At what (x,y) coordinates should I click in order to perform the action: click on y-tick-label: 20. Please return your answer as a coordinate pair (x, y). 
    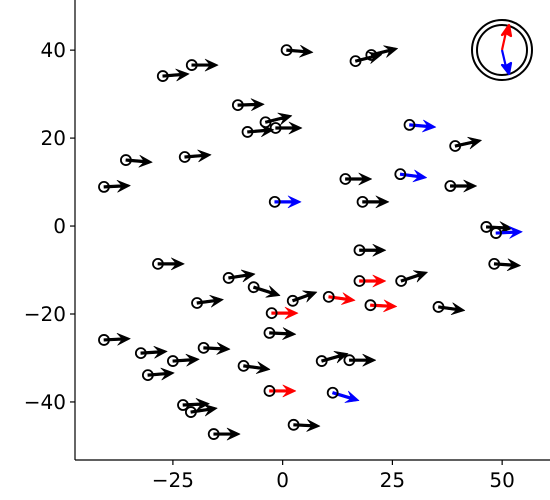
    Looking at the image, I should click on (53, 138).